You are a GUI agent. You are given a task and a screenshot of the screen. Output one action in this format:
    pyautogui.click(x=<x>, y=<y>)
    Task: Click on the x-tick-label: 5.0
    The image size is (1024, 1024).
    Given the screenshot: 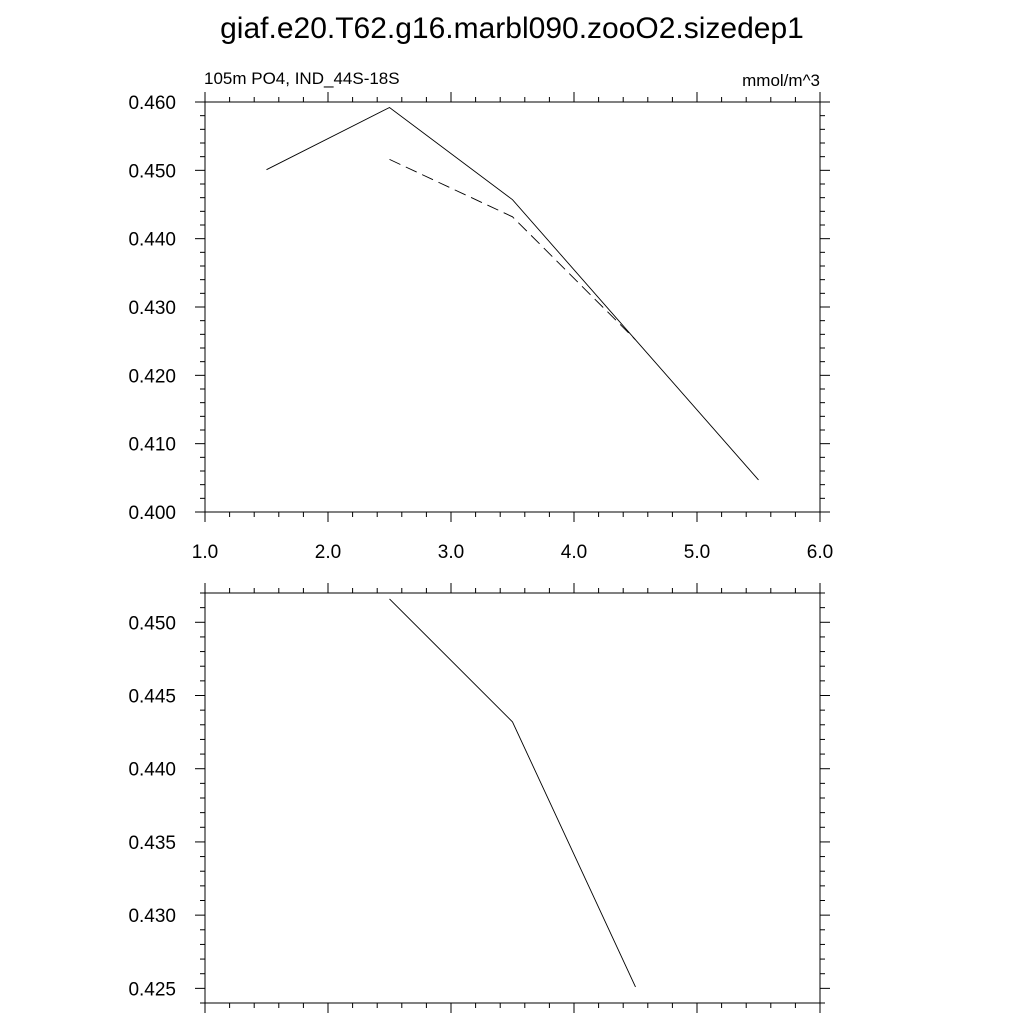 What is the action you would take?
    pyautogui.click(x=697, y=552)
    